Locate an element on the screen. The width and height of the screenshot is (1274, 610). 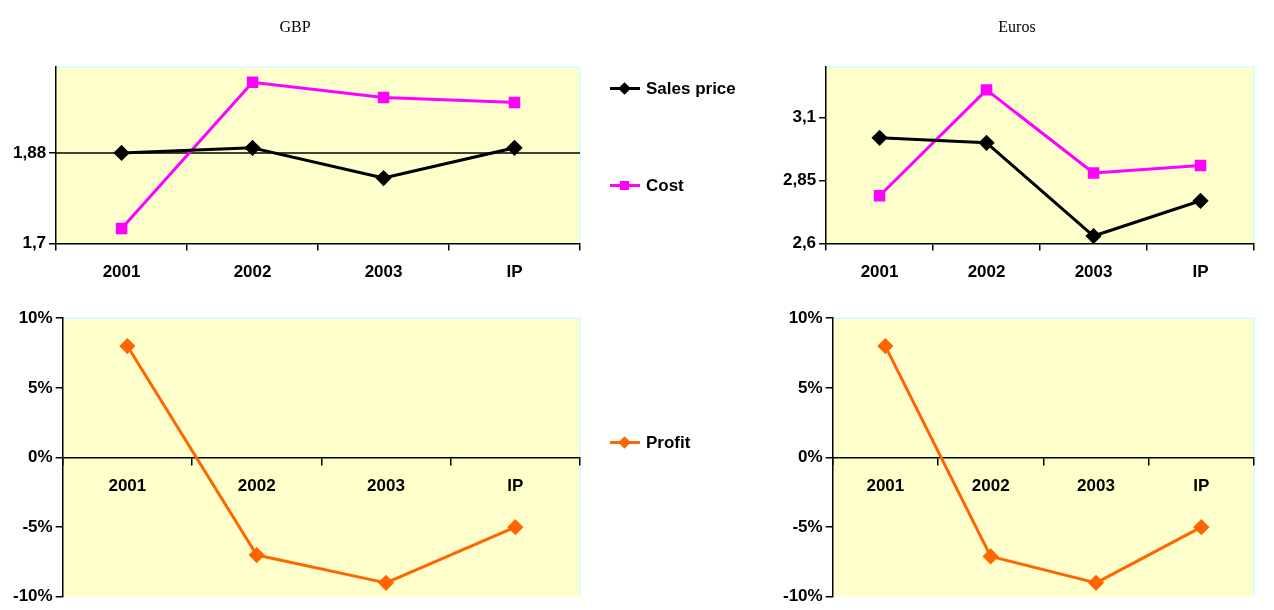
y-tick-label: 2,85 is located at coordinates (799, 180).